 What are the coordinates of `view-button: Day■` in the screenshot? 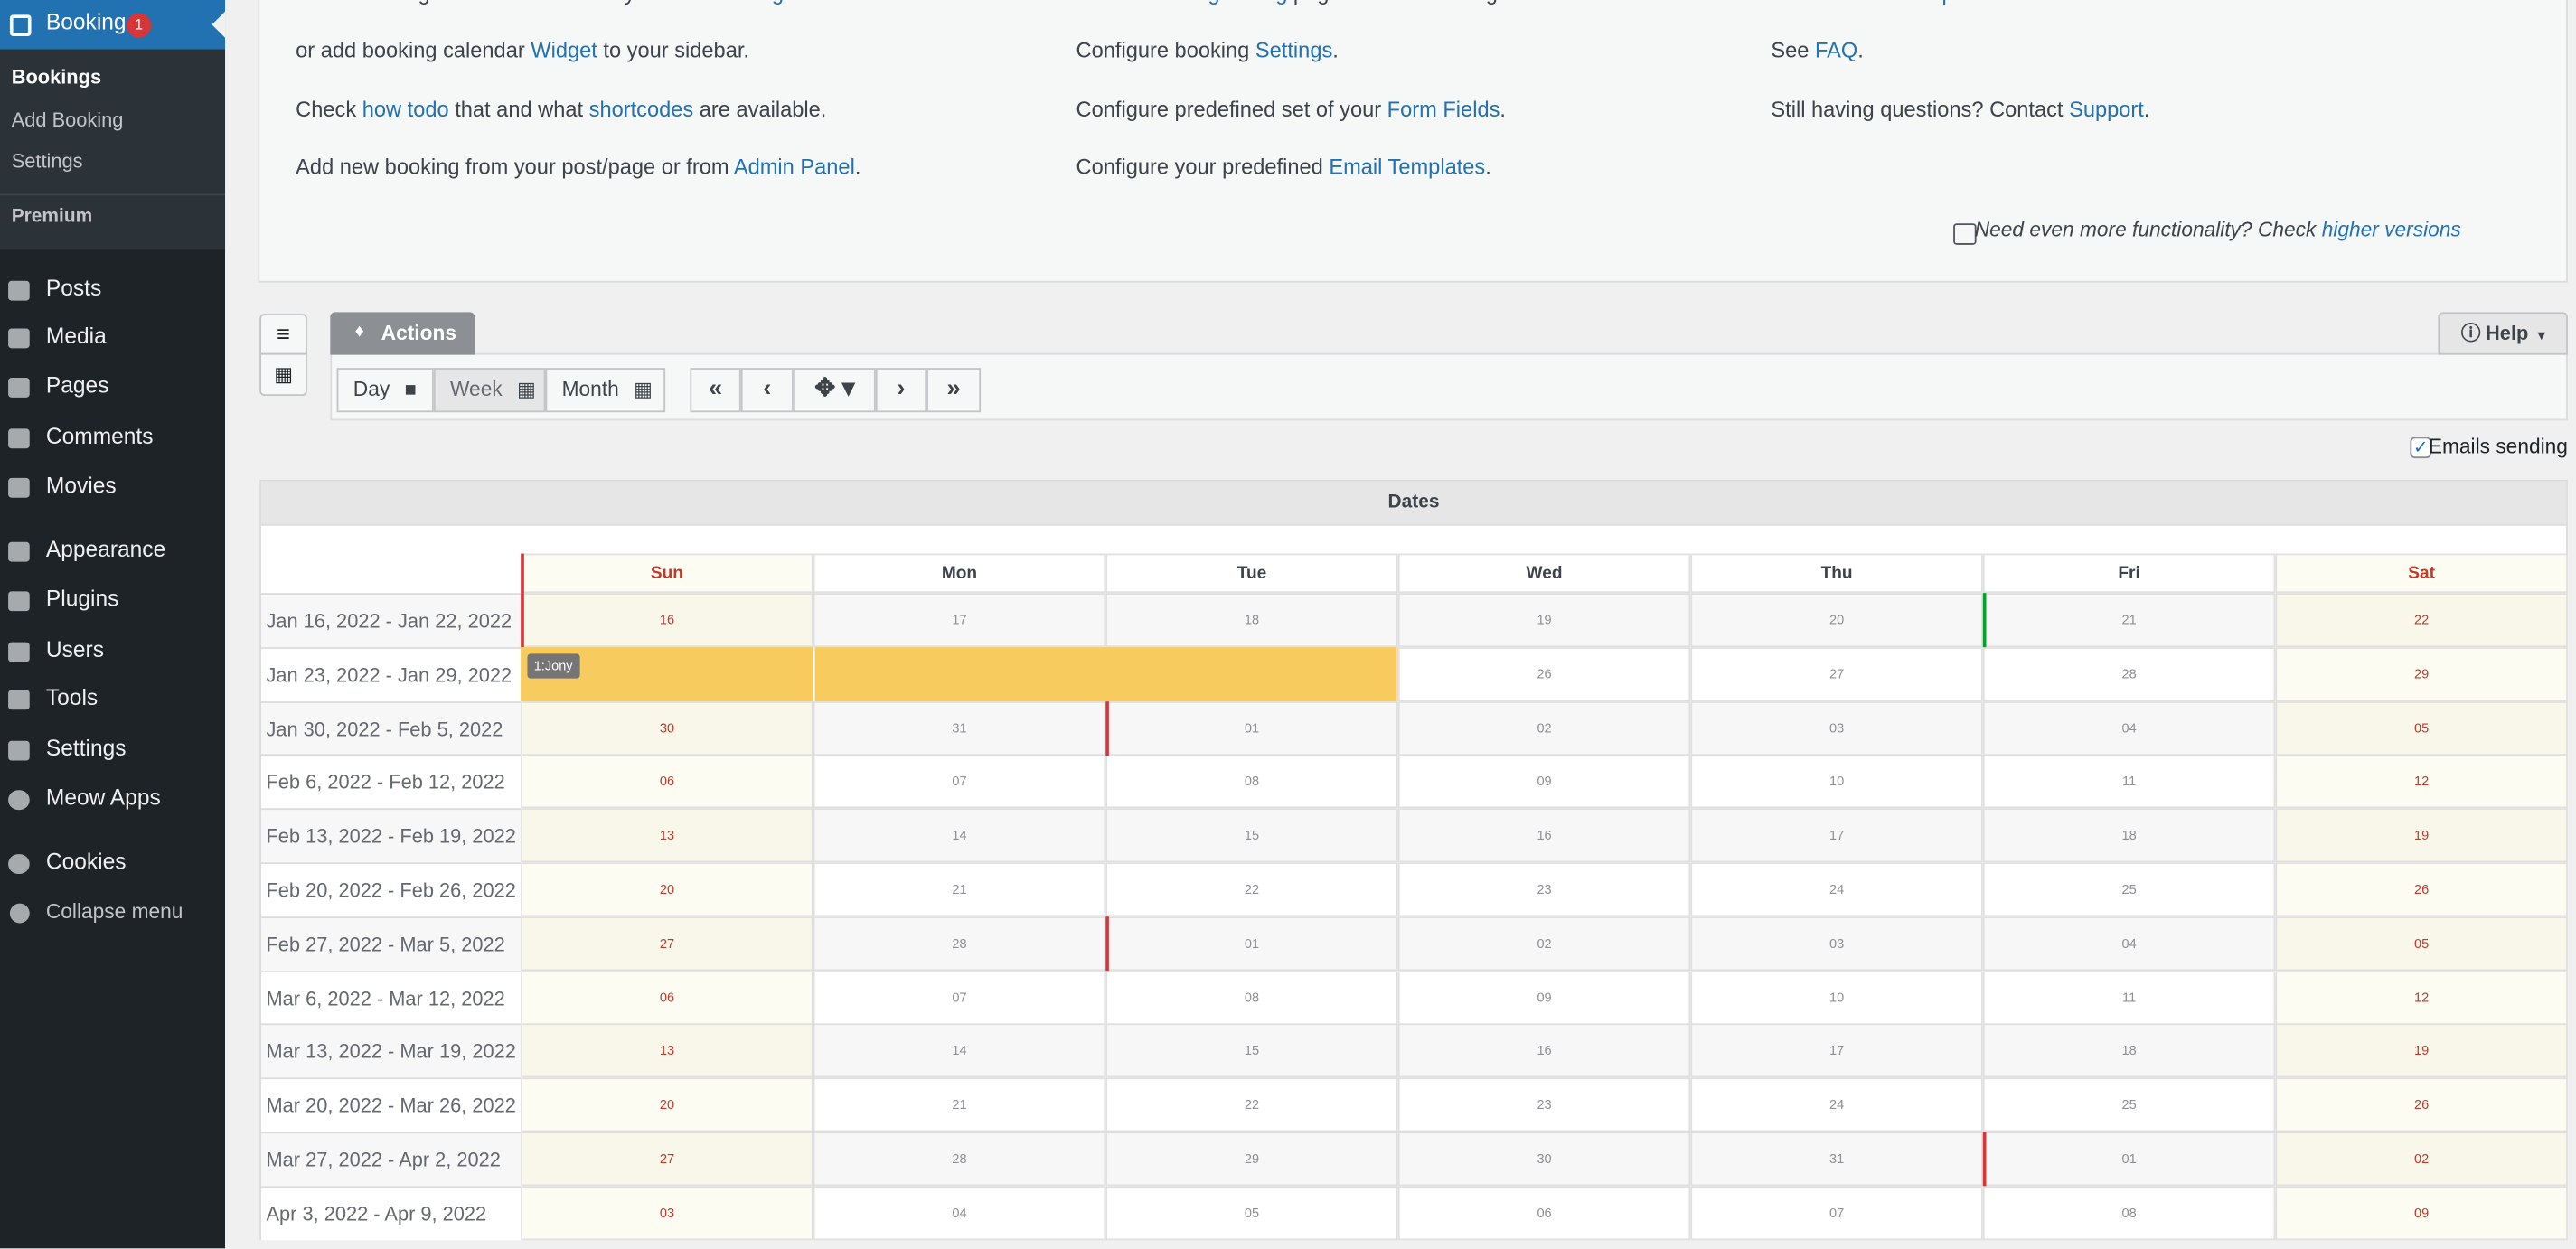 It's located at (385, 390).